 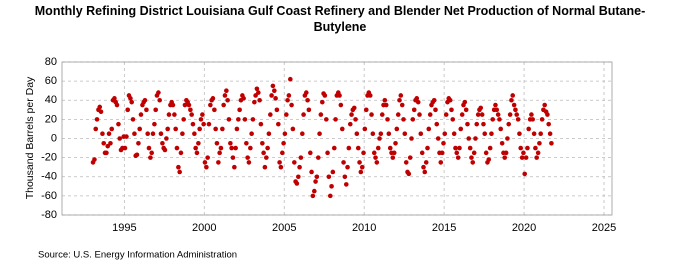 I want to click on x-tick-label: 1995, so click(x=124, y=228).